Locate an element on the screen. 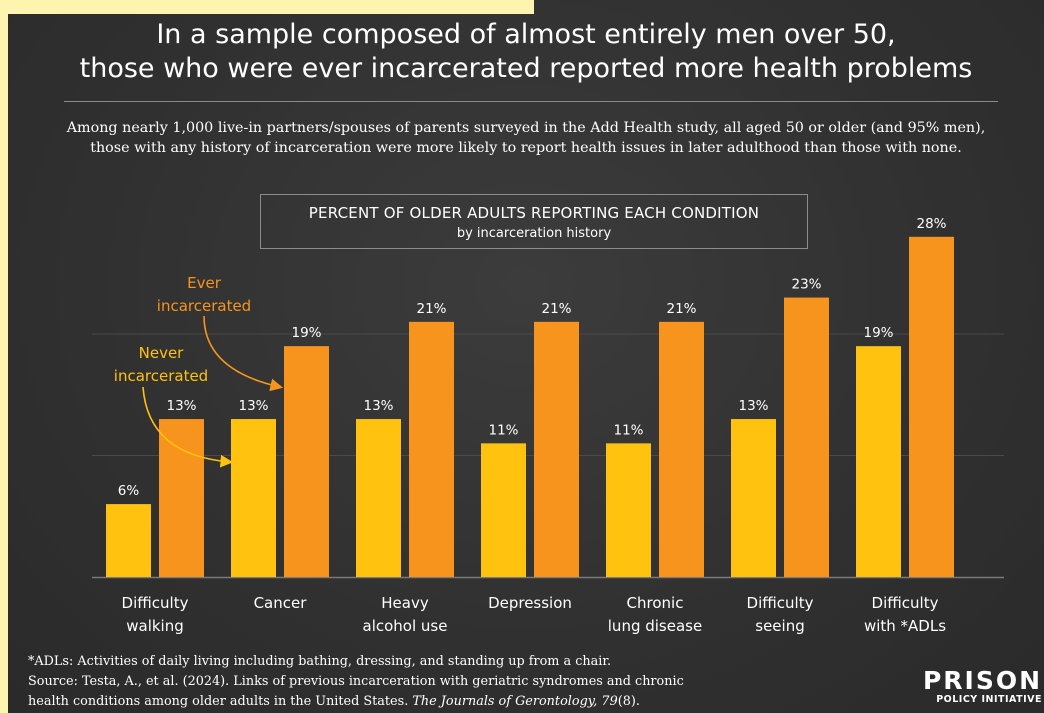 This screenshot has width=1044, height=713. never-incarcerated-arrow is located at coordinates (188, 427).